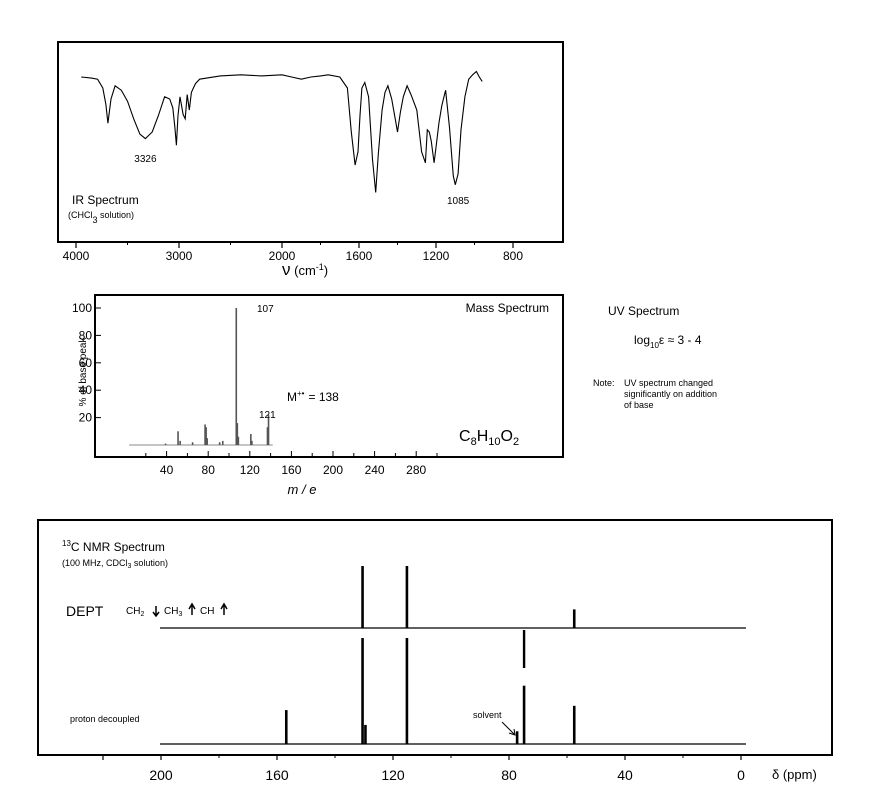 The width and height of the screenshot is (896, 798). I want to click on ms-formula: C8H10O2, so click(489, 438).